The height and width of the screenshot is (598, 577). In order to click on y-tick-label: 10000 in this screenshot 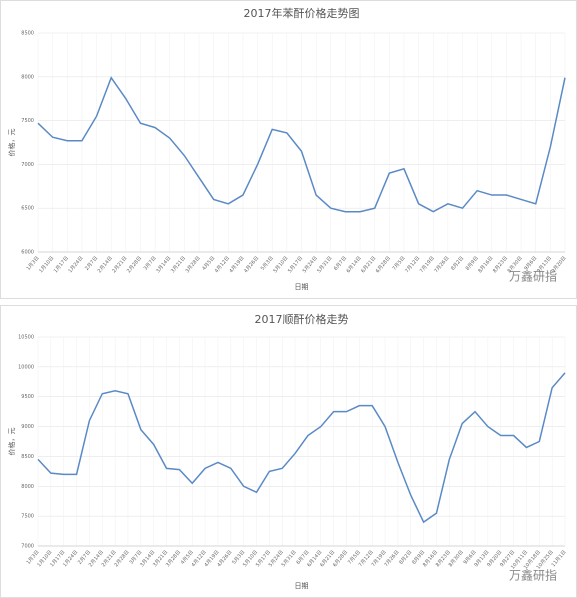, I will do `click(26, 367)`.